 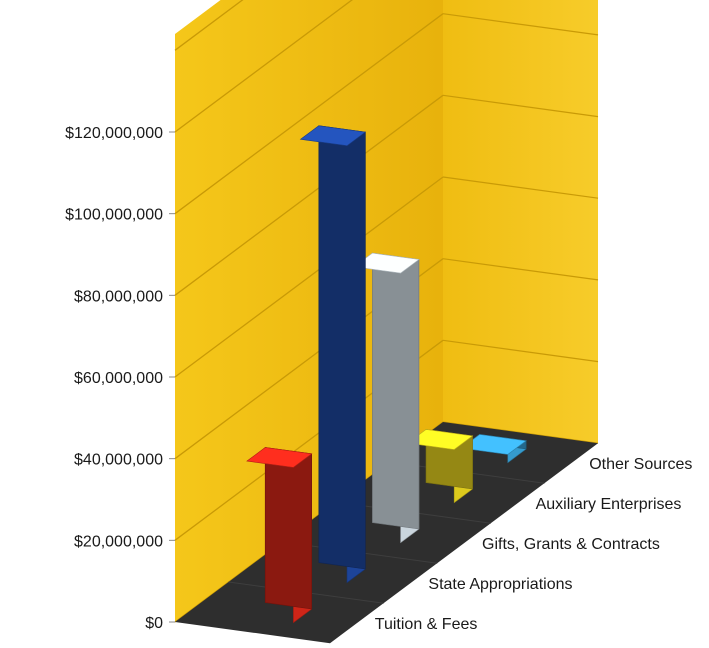 I want to click on category-label: Gifts, Grants & Contracts, so click(x=571, y=544).